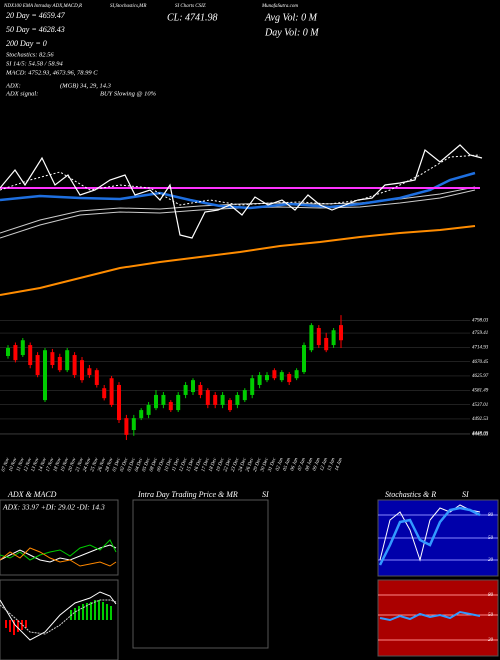 This screenshot has height=660, width=500. I want to click on stoch-tick: 20, so click(491, 560).